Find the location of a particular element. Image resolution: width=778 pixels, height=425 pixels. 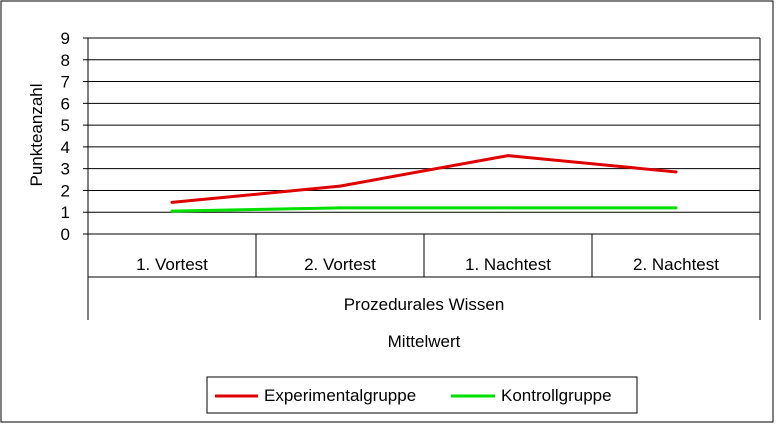

y-tick-label-0: 0 is located at coordinates (65, 234).